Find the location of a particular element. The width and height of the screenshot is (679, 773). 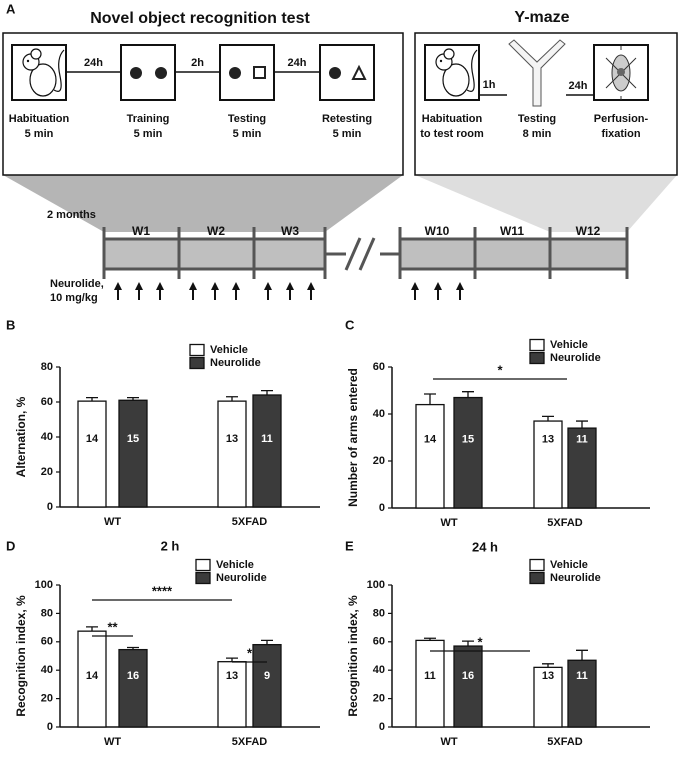

step-box is located at coordinates (347, 72).